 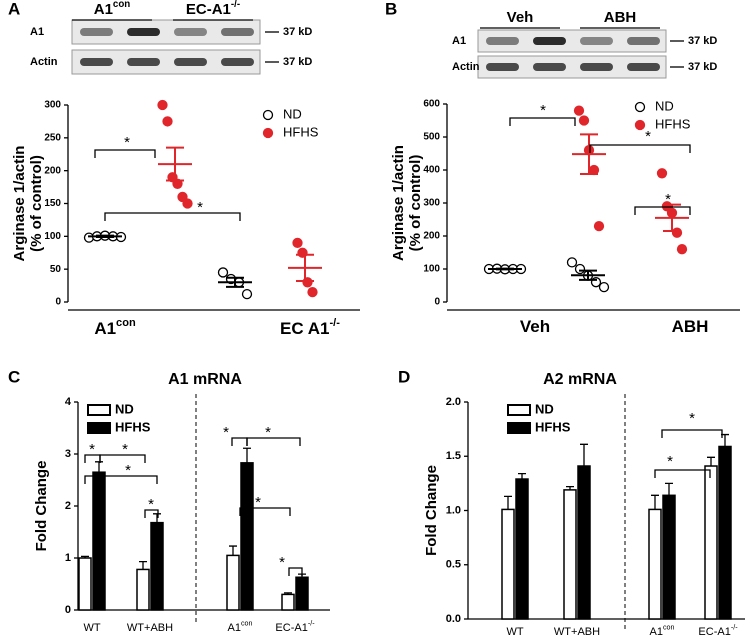 What do you see at coordinates (68, 402) in the screenshot?
I see `y-tick-label: 4` at bounding box center [68, 402].